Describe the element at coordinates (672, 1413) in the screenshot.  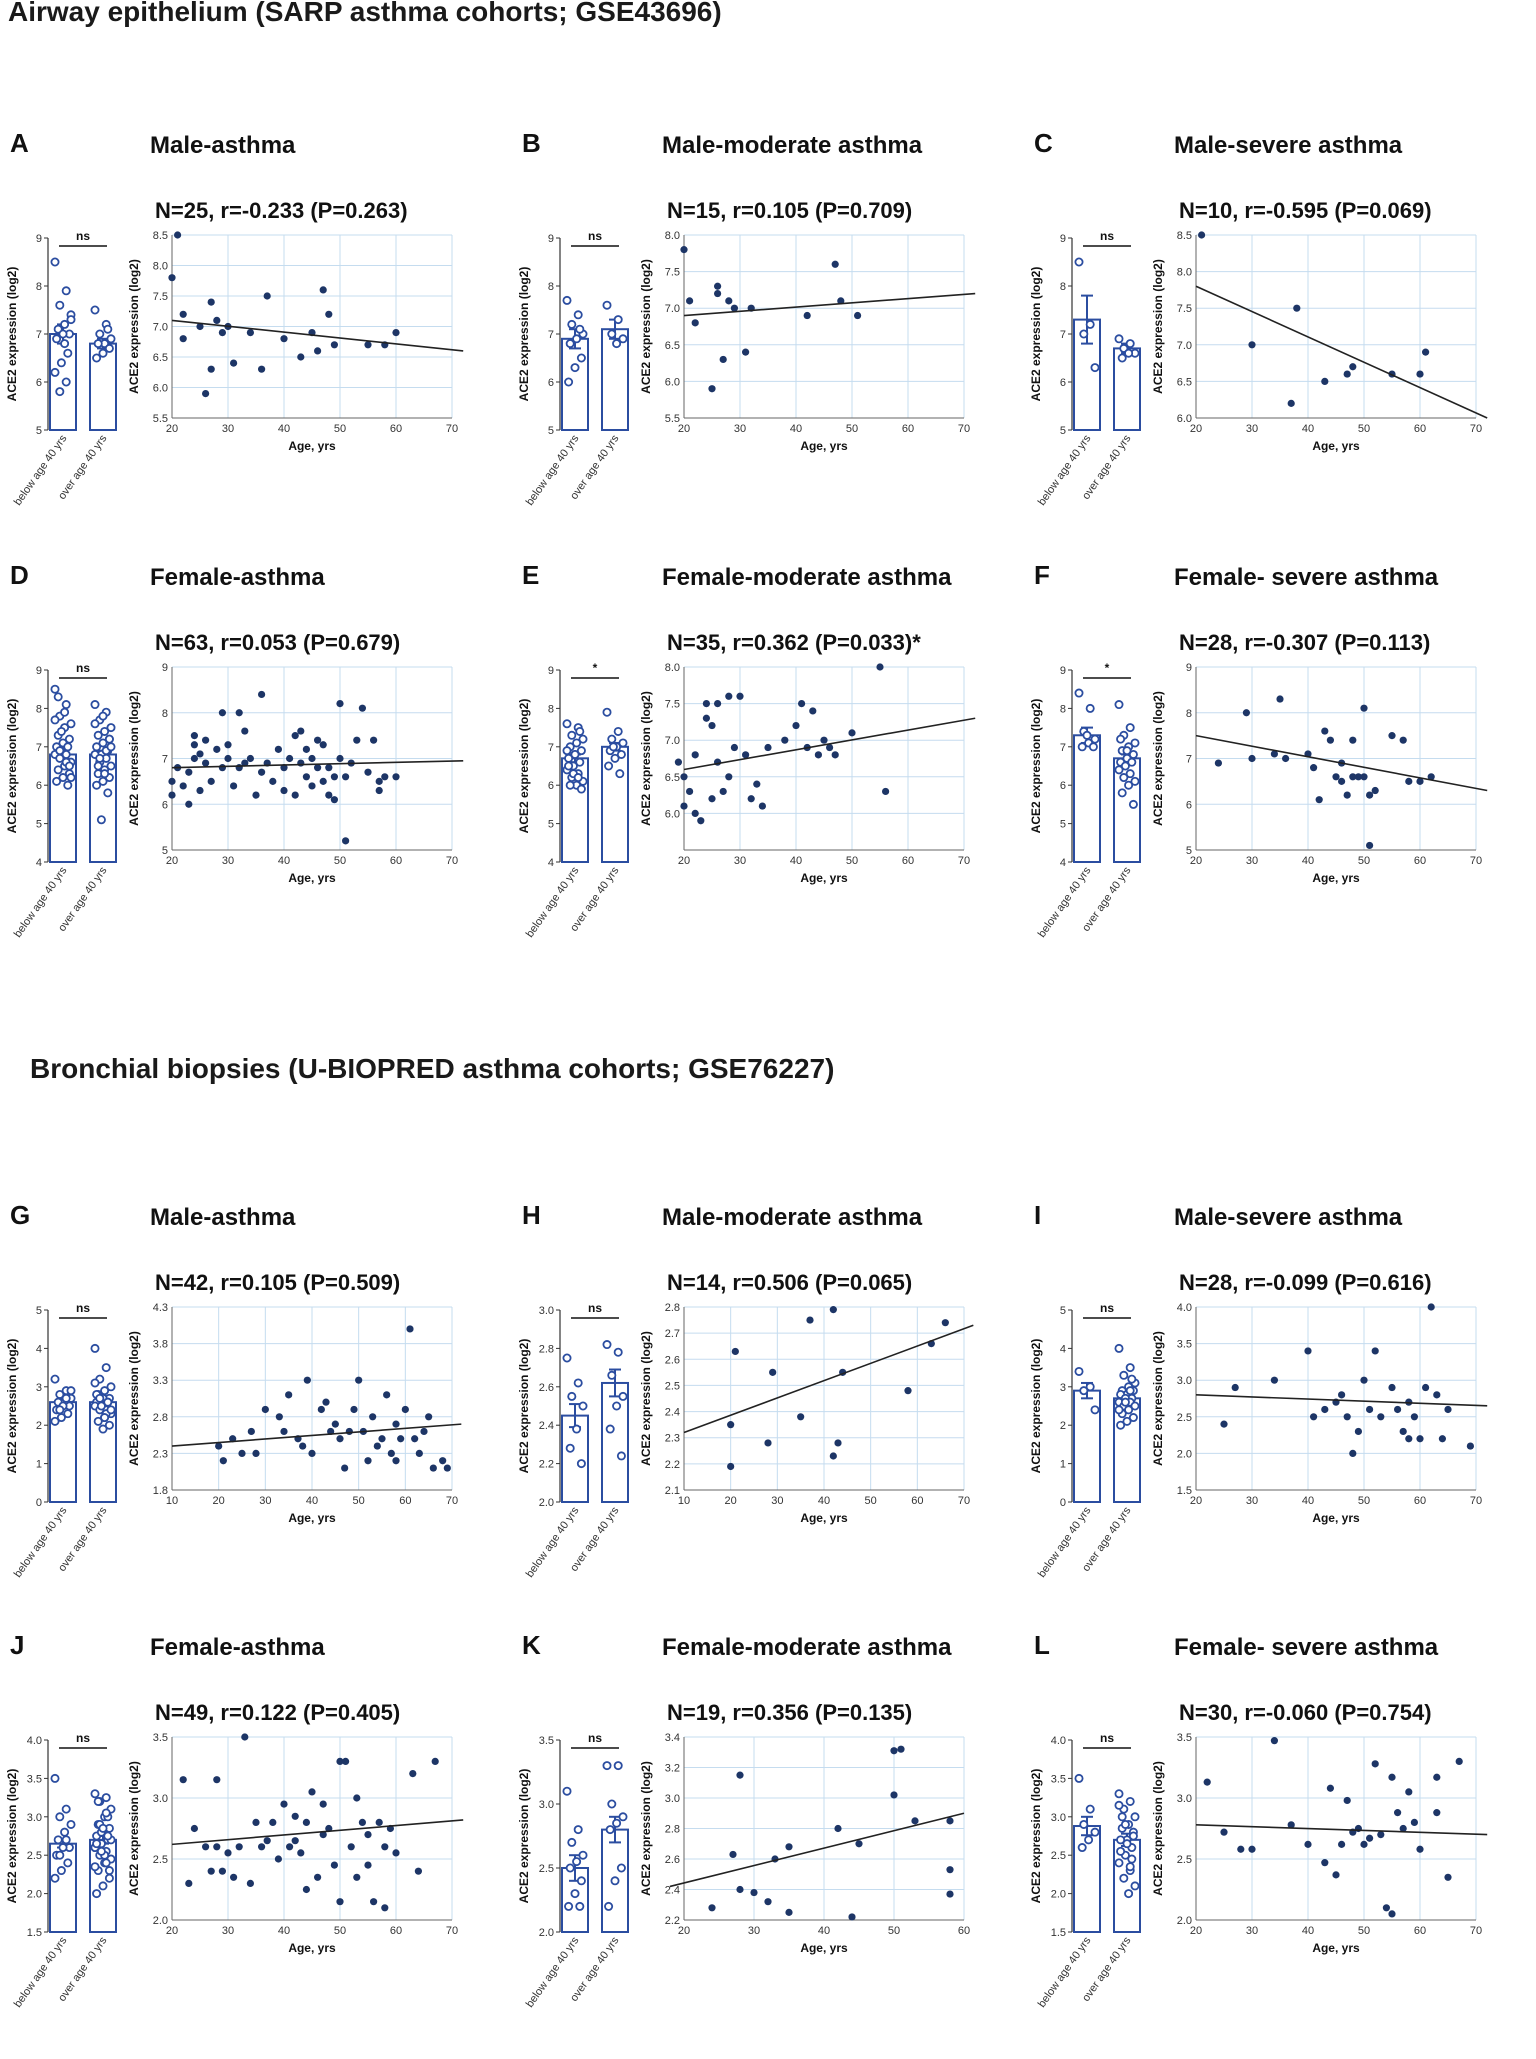
I see `y-tick-label: 2.4` at that location.